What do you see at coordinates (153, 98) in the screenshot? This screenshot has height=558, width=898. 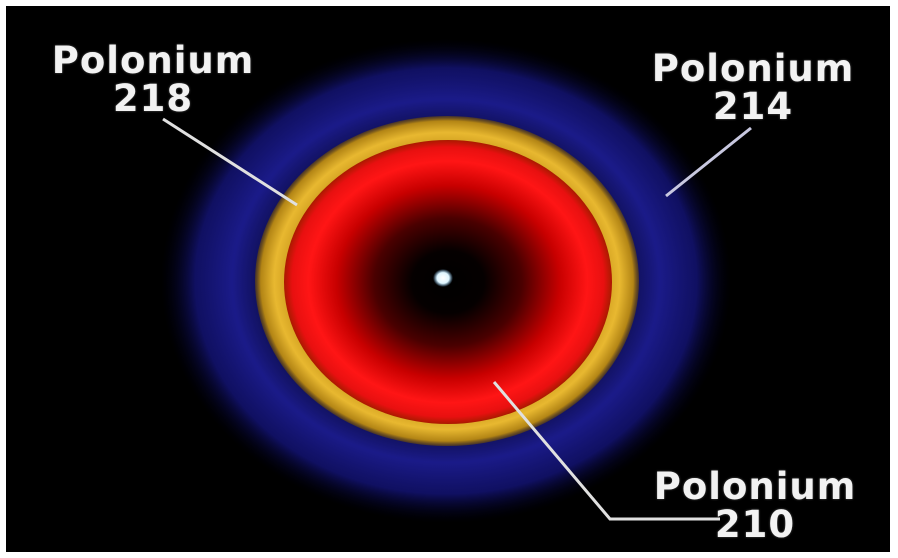 I see `po218-label-number: 218` at bounding box center [153, 98].